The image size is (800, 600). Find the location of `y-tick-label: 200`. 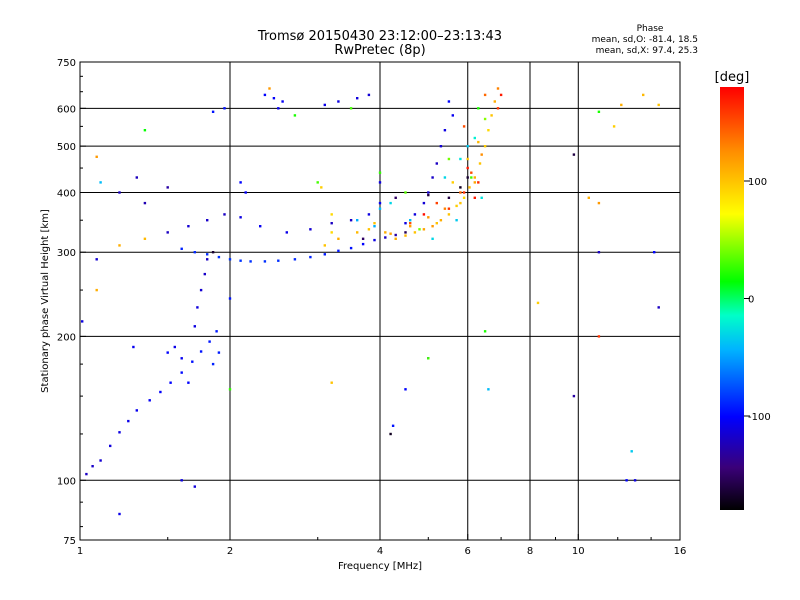

y-tick-label: 200 is located at coordinates (66, 337).